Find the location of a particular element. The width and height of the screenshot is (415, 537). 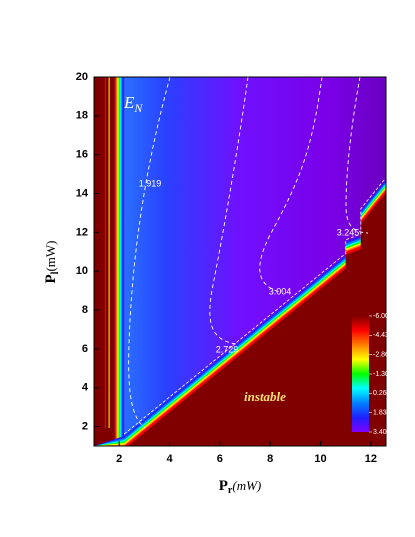

contour-label: 1.919 is located at coordinates (150, 183).